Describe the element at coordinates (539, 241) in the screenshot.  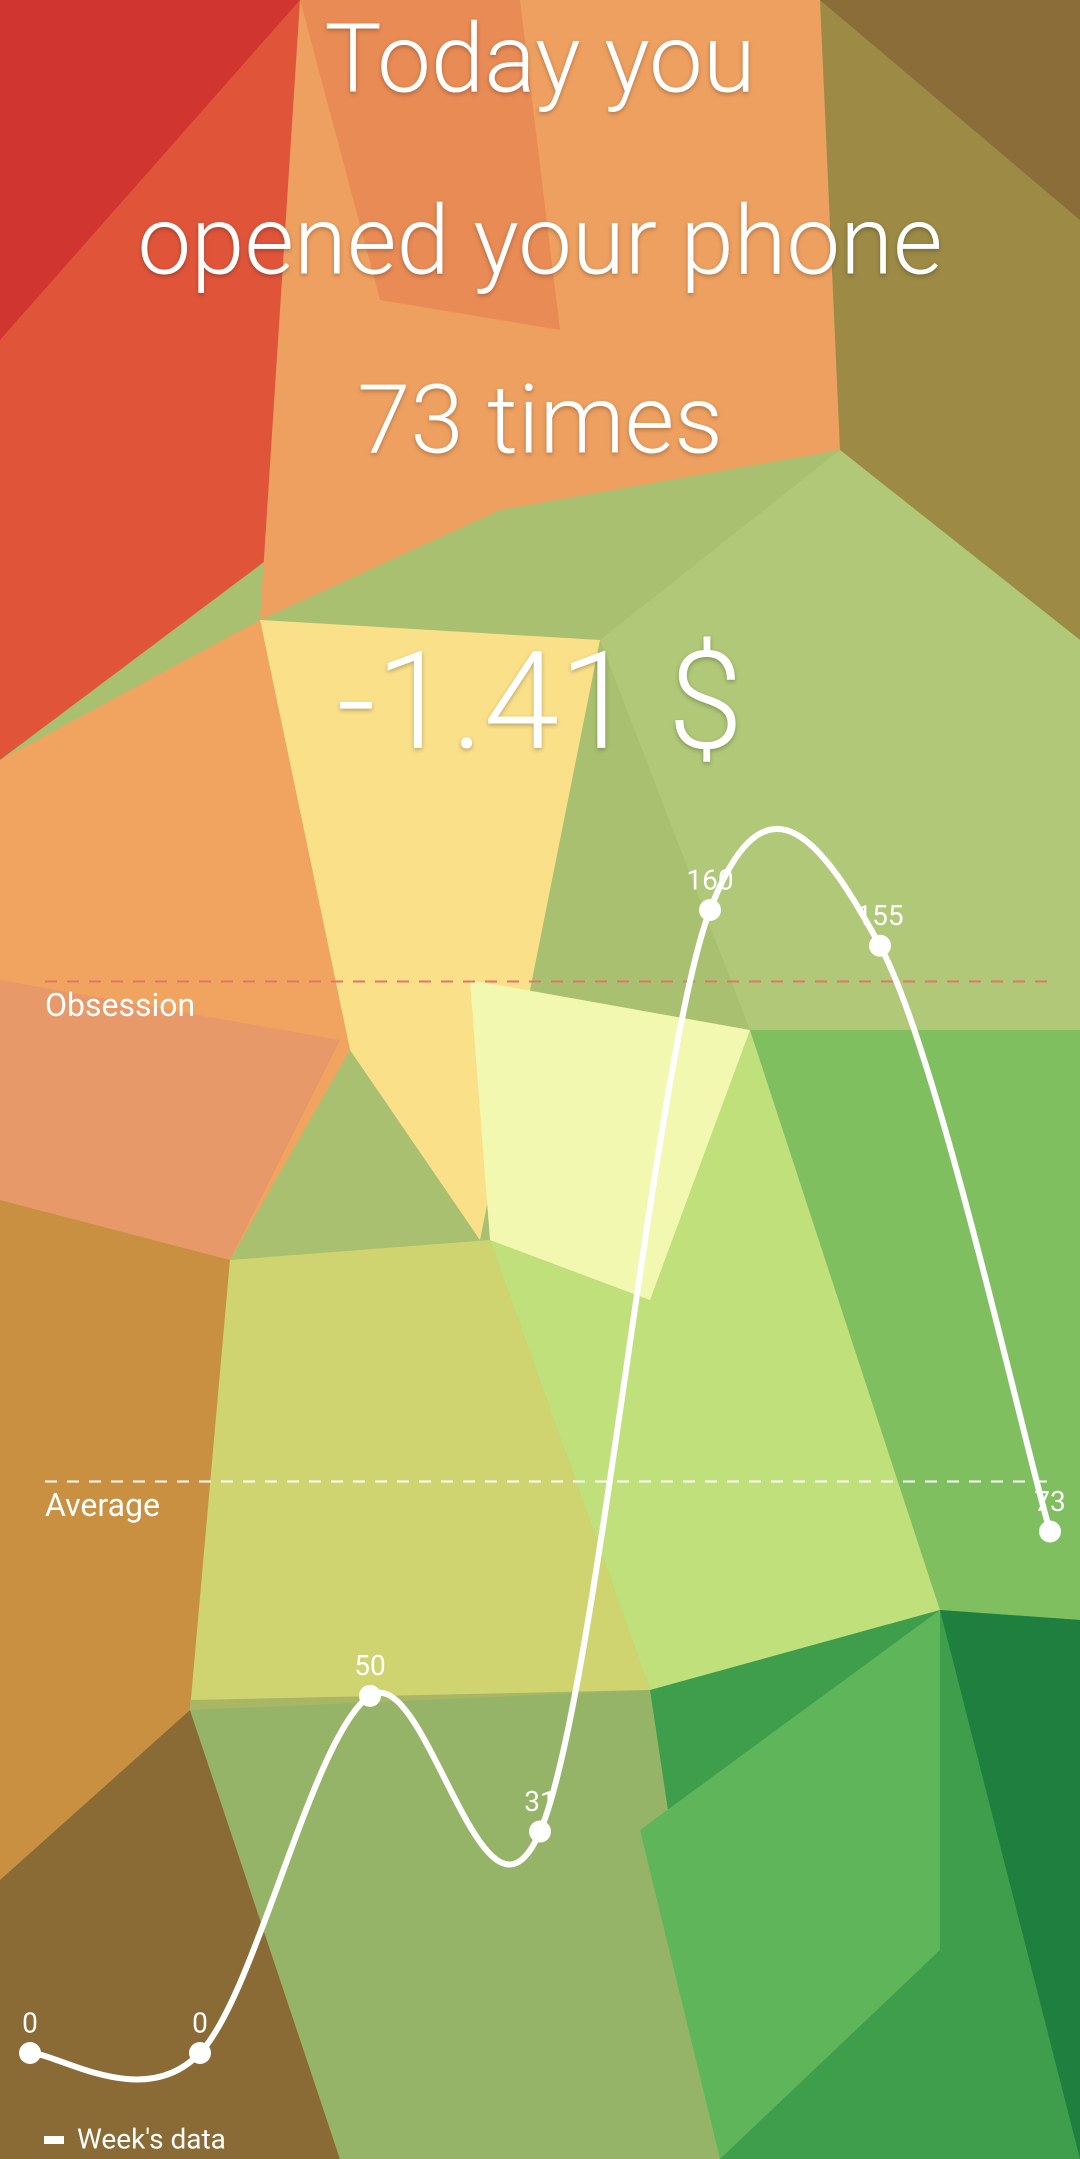
I see `headline: opened your phone` at that location.